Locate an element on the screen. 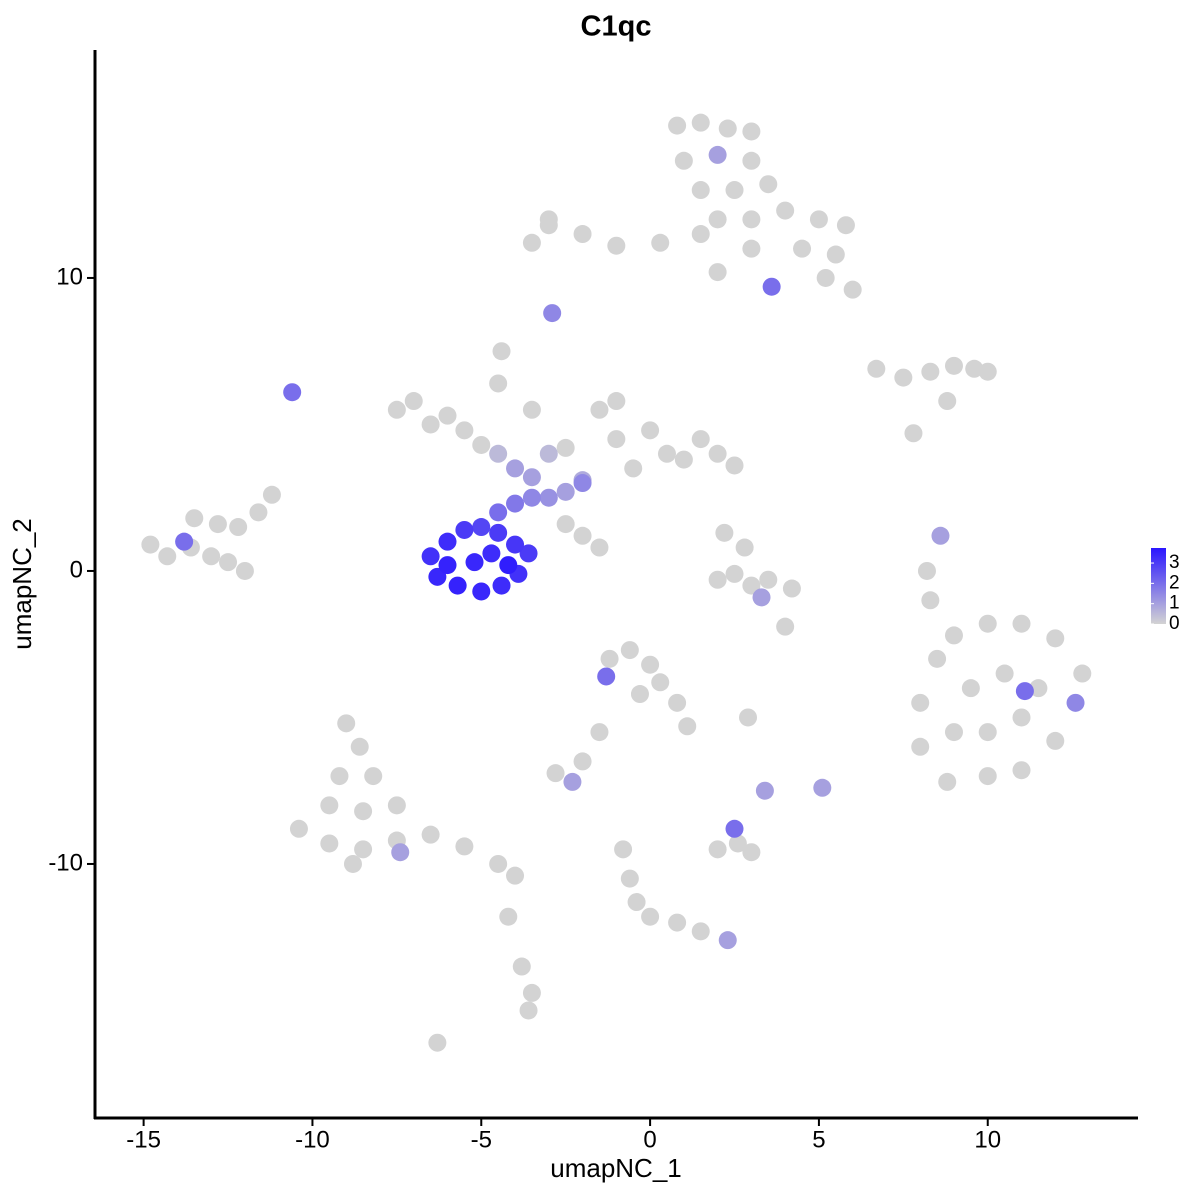 The height and width of the screenshot is (1200, 1200). colorbar-label: 0 is located at coordinates (1174, 623).